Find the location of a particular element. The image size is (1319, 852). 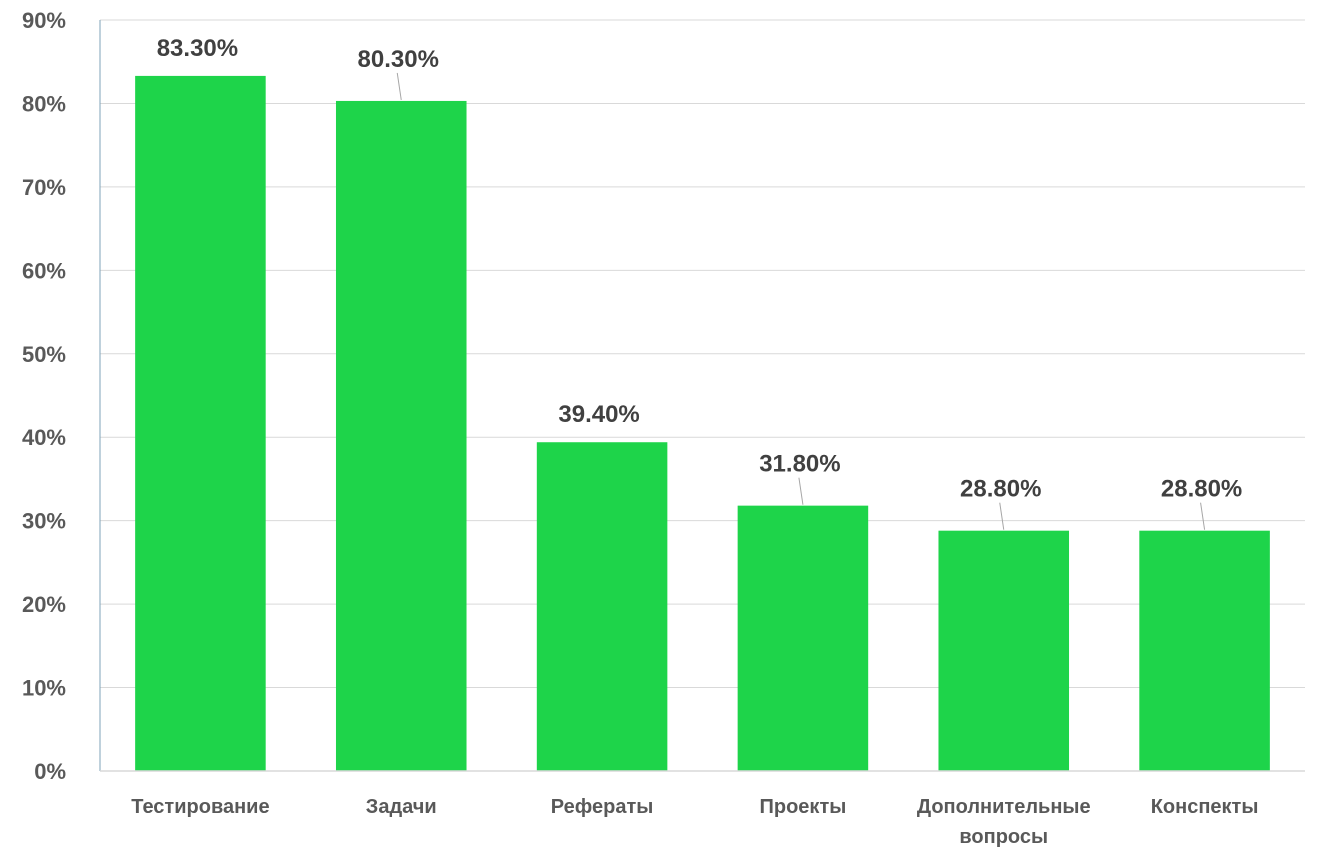

y-tick-label: 20% is located at coordinates (44, 604).